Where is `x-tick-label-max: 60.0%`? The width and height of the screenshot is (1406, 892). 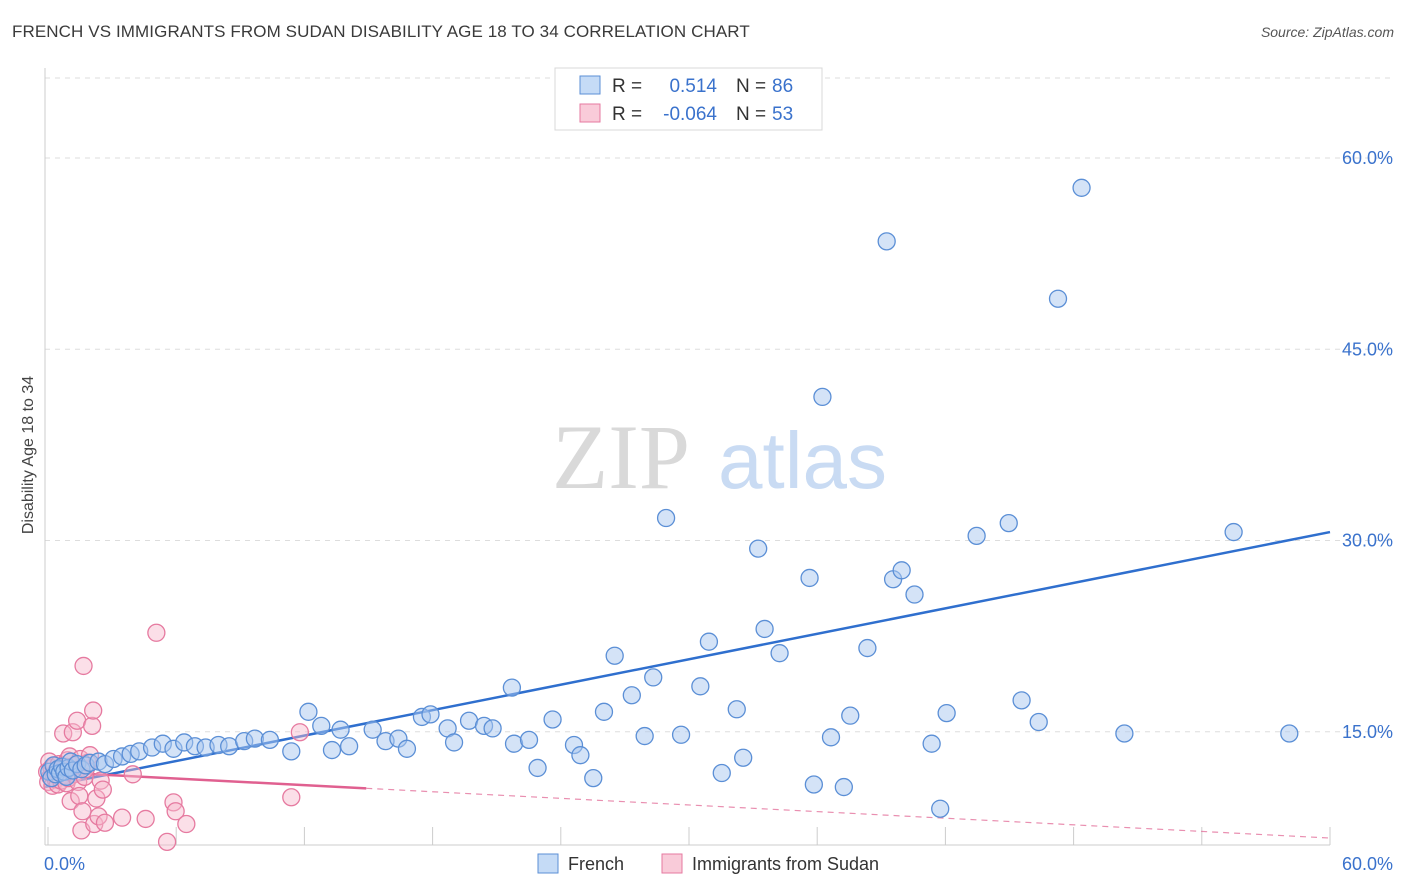 x-tick-label-max: 60.0% is located at coordinates (1367, 864).